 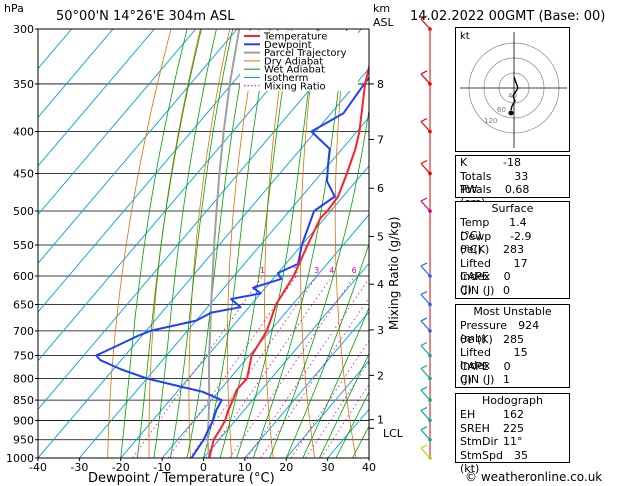 What do you see at coordinates (20, 458) in the screenshot?
I see `pressure-tick-label: 1000` at bounding box center [20, 458].